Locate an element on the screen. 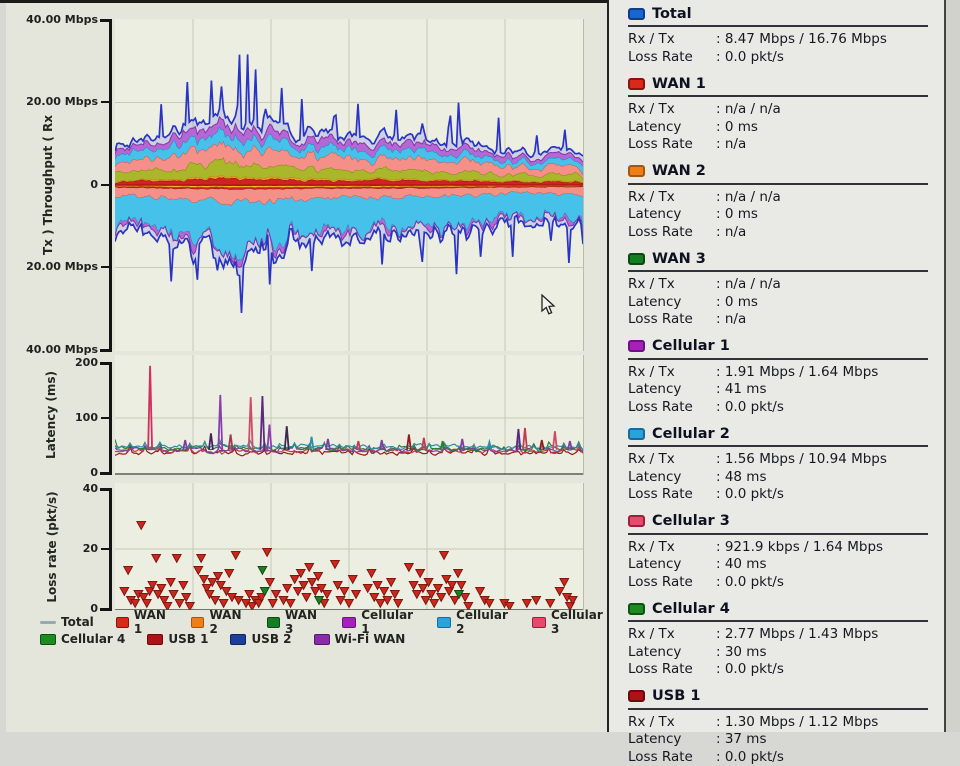 This screenshot has height=766, width=960. stat-value: : 40 ms is located at coordinates (741, 565).